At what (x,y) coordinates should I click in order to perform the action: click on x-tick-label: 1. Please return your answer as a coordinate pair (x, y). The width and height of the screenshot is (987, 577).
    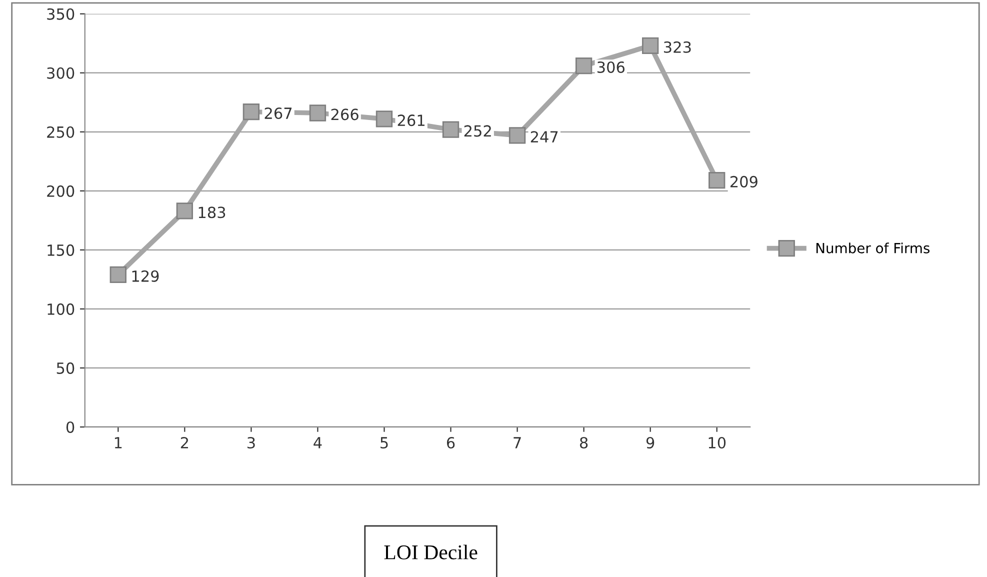
    Looking at the image, I should click on (118, 442).